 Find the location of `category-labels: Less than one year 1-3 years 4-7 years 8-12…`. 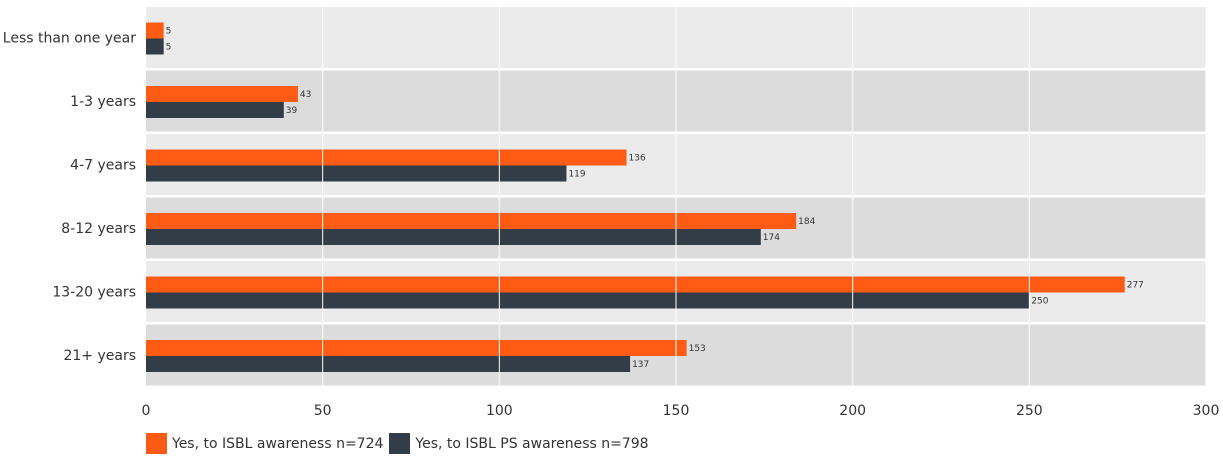

category-labels: Less than one year 1-3 years 4-7 years 8-12… is located at coordinates (69, 198).